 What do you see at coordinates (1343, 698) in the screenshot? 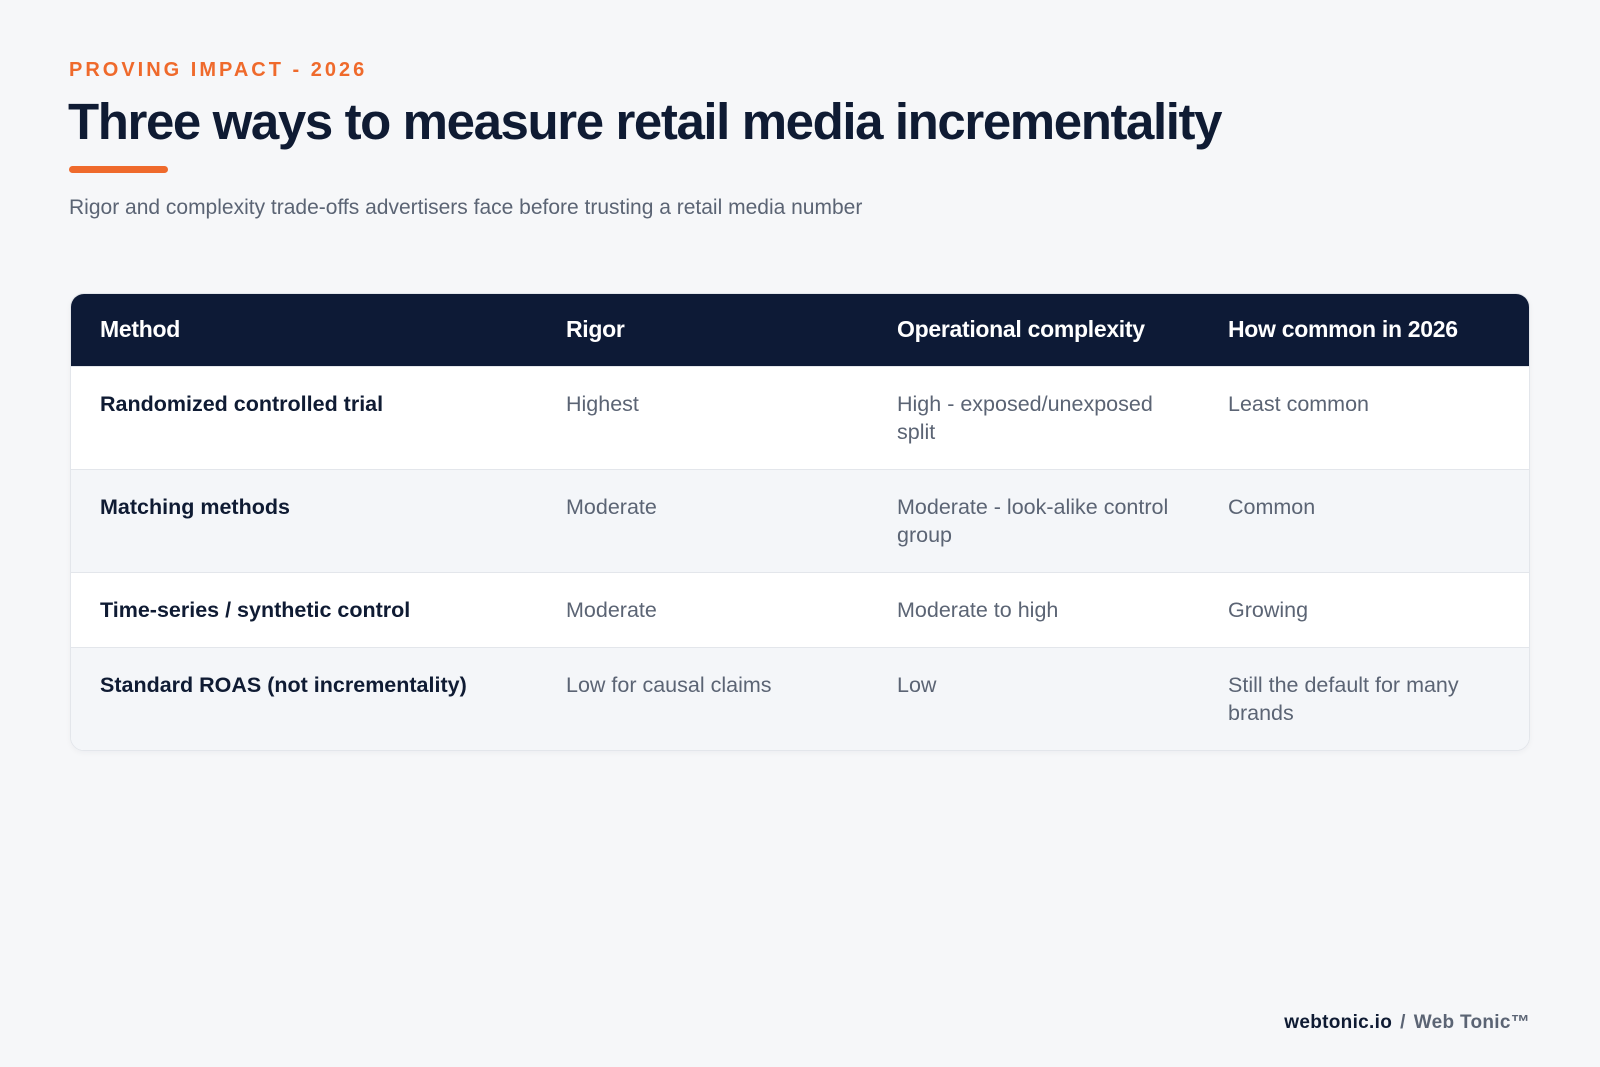
I see `cell-common: Still the default for many brands` at bounding box center [1343, 698].